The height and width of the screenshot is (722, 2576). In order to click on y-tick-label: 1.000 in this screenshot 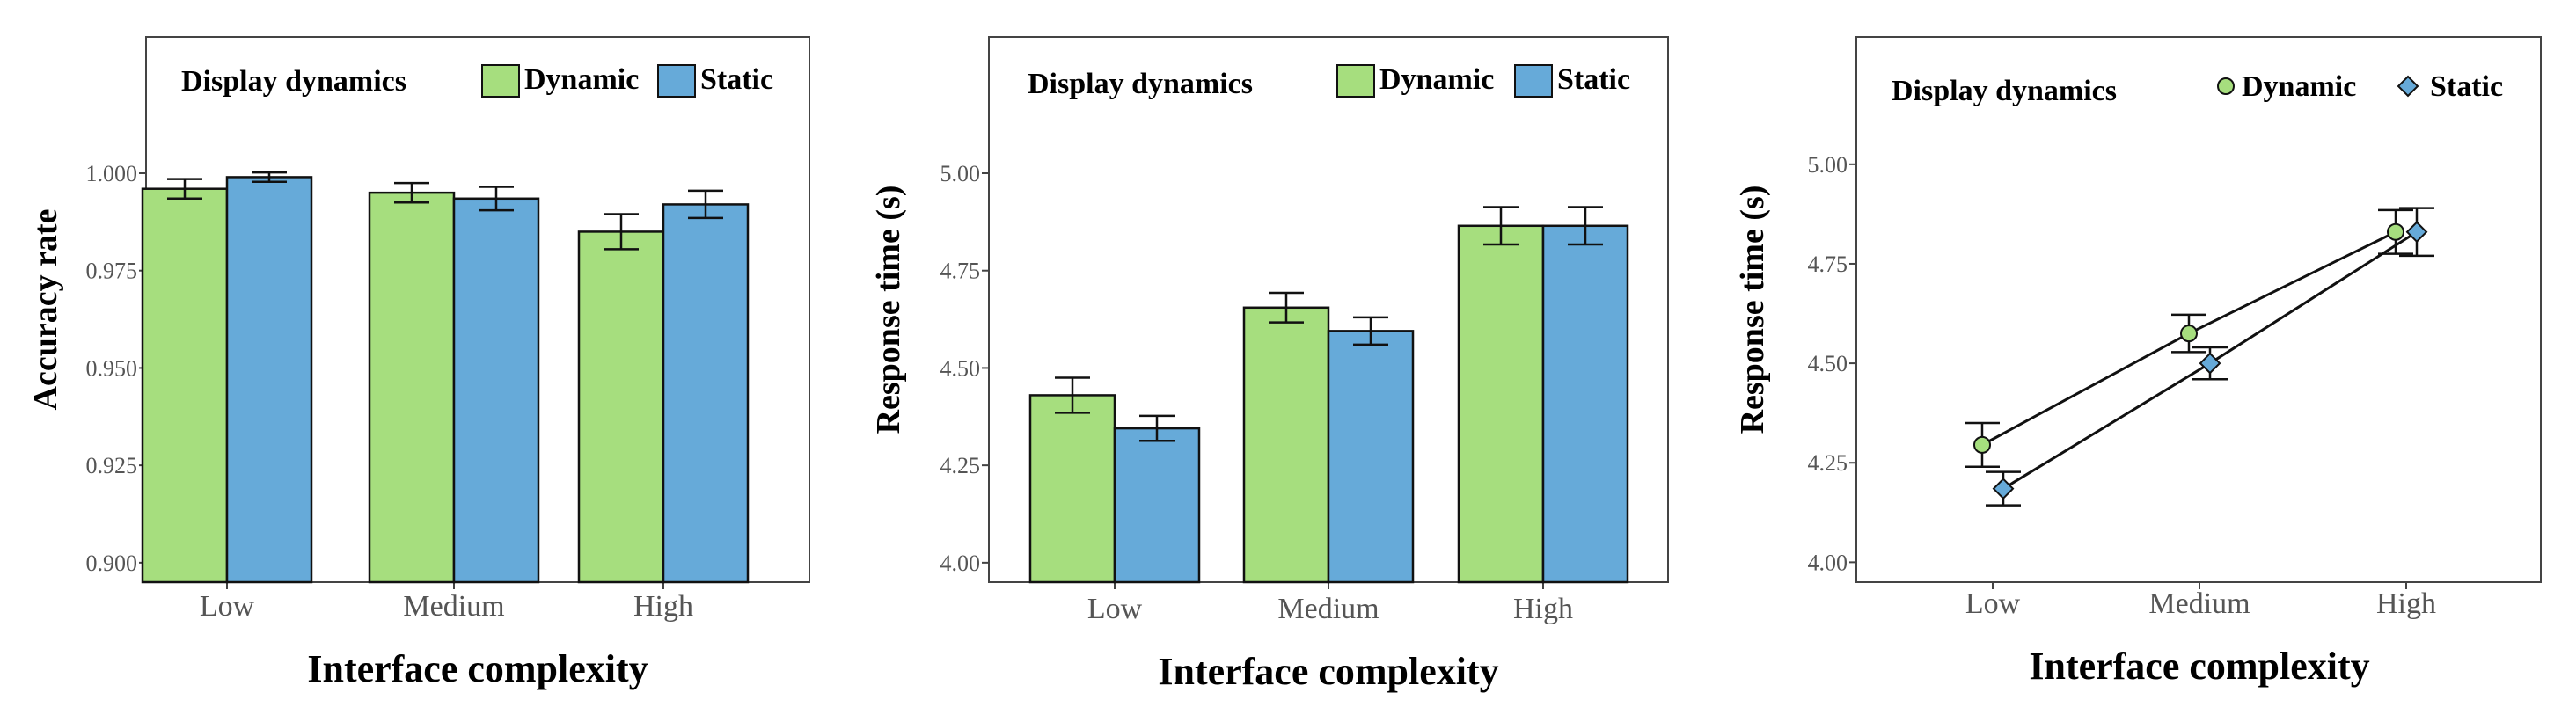, I will do `click(112, 173)`.